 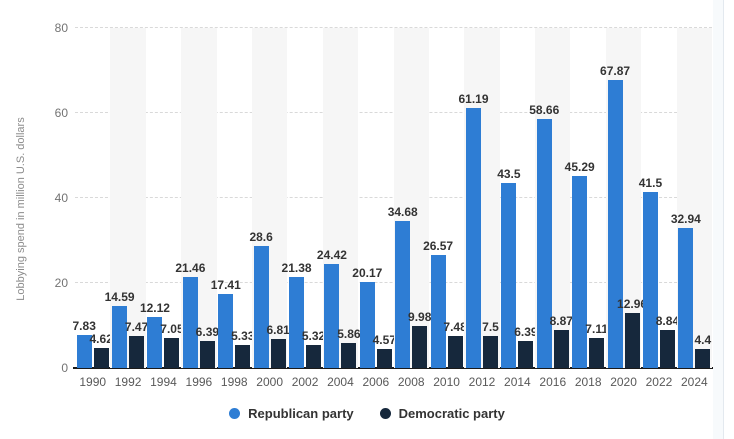 I want to click on value-label: 4.62, so click(x=101, y=339).